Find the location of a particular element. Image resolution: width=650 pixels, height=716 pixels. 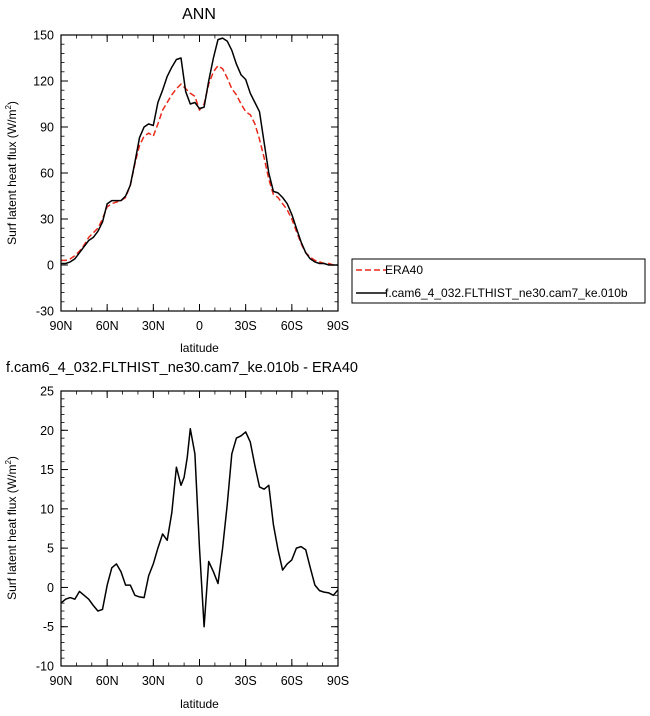

y-tick-label: 15 is located at coordinates (47, 470).